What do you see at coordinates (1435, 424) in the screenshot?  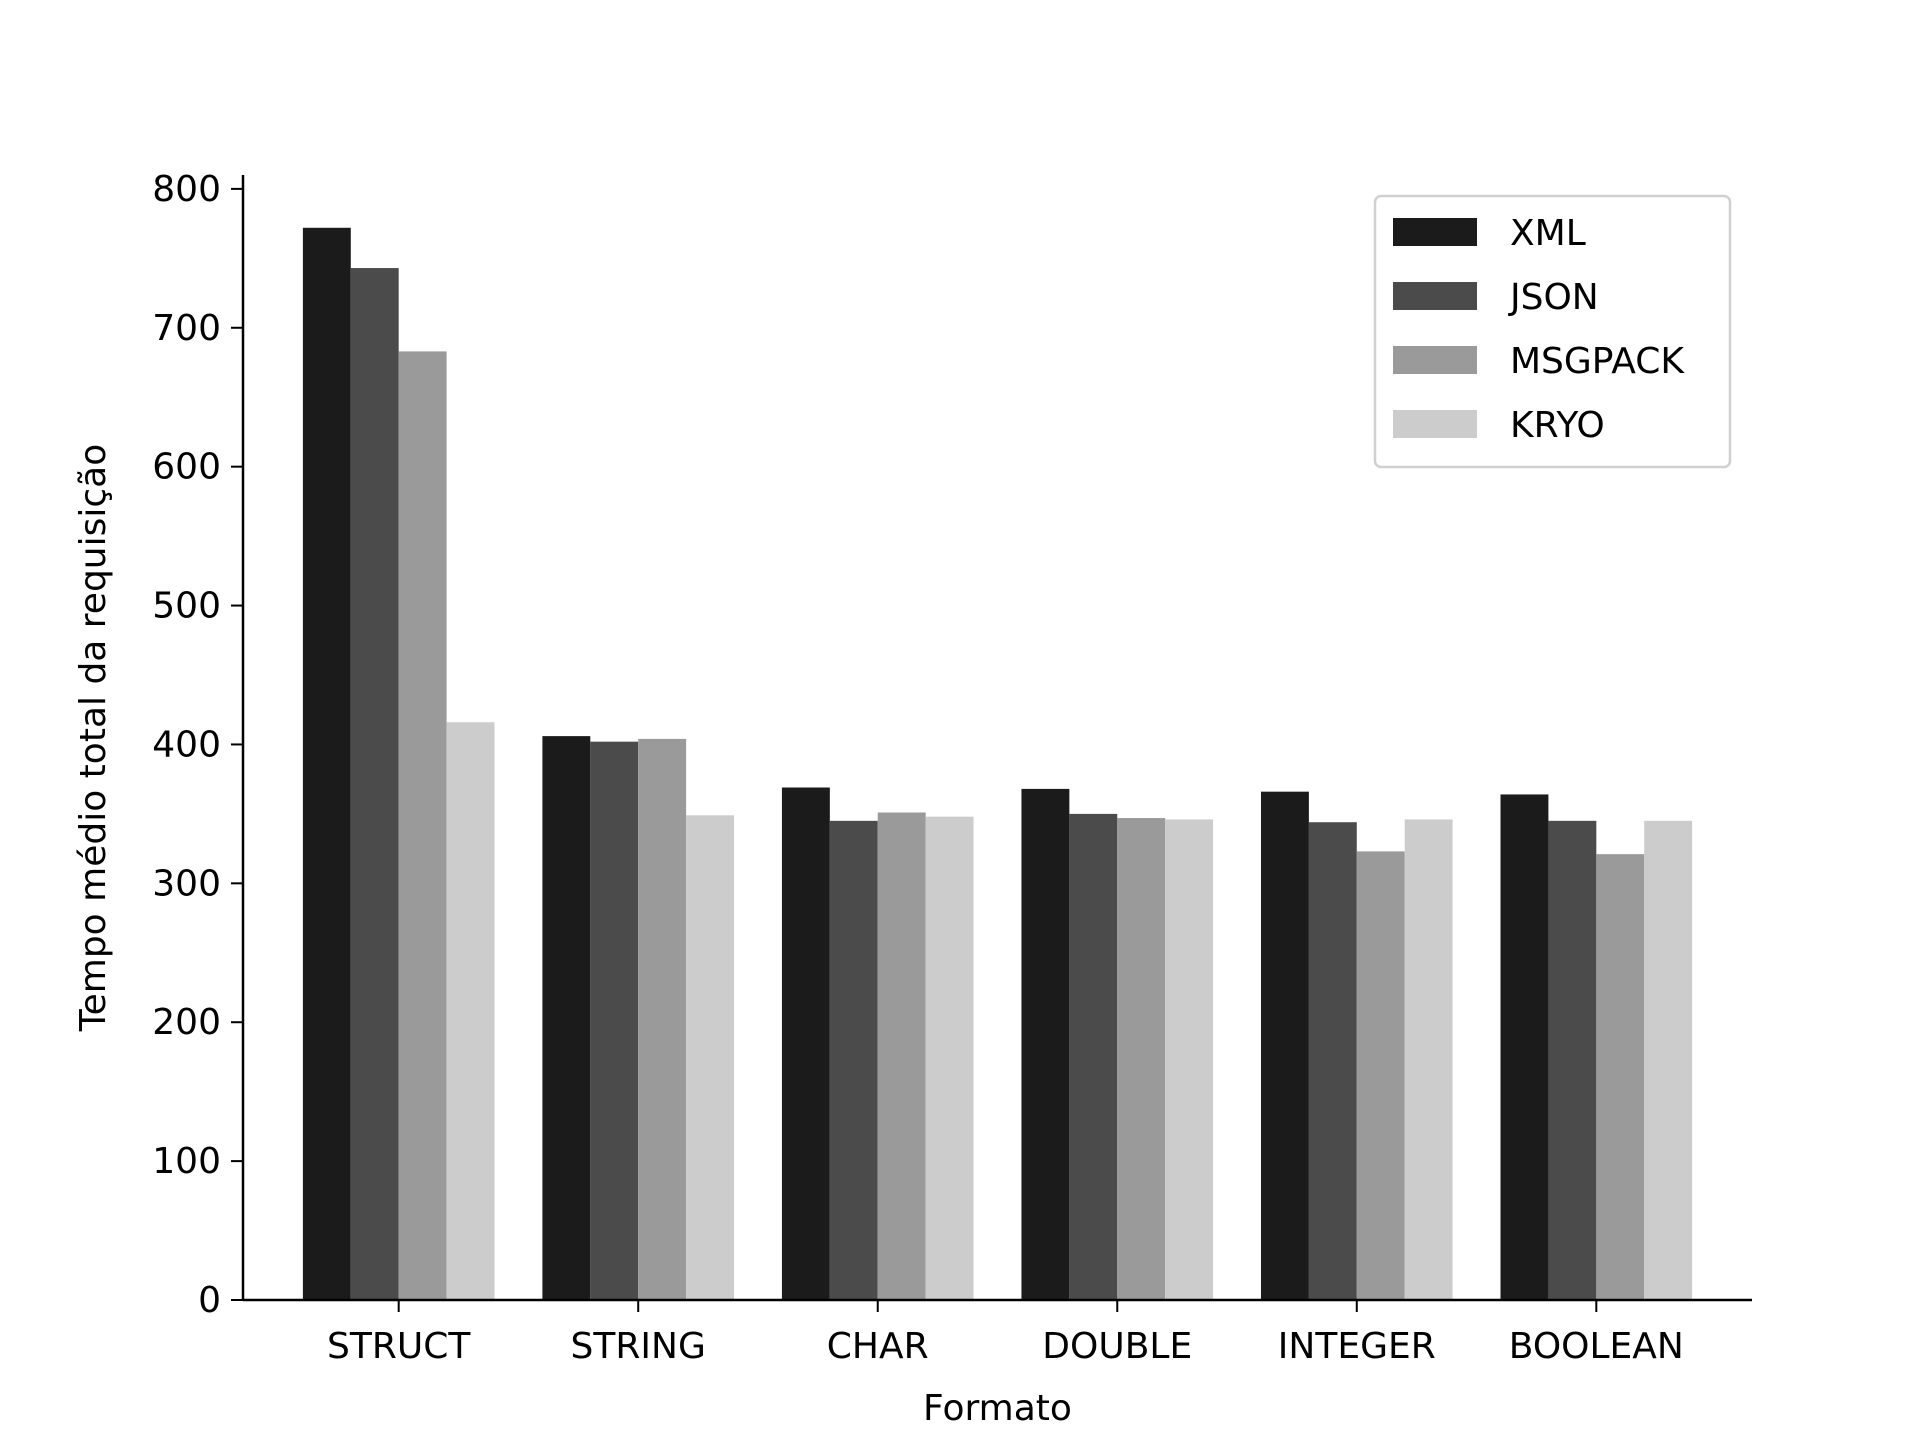 I see `legend-swatch-kryo` at bounding box center [1435, 424].